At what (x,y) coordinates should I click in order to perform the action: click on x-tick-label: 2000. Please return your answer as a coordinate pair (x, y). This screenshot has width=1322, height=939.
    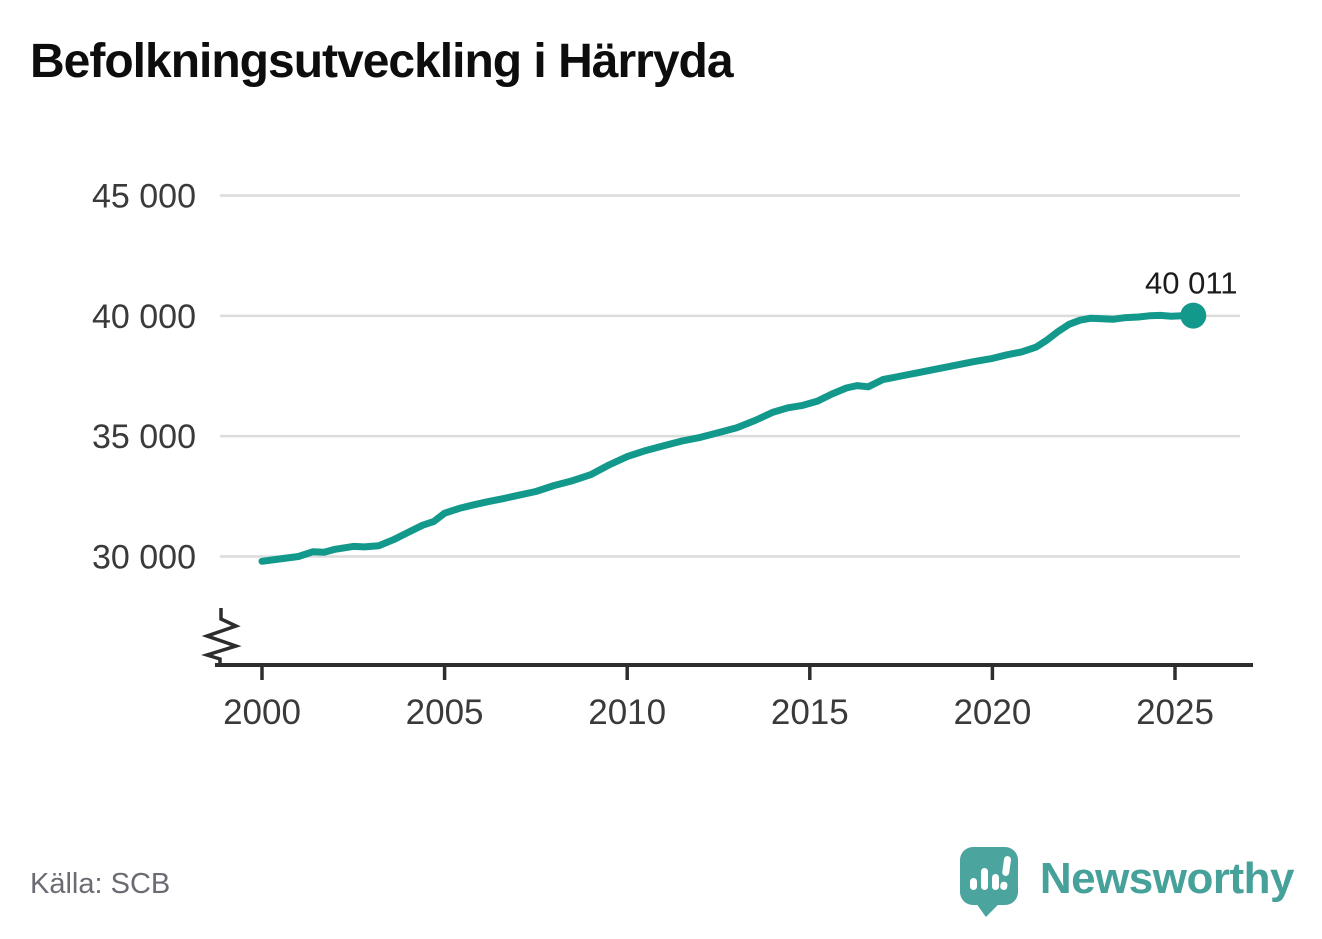
    Looking at the image, I should click on (262, 712).